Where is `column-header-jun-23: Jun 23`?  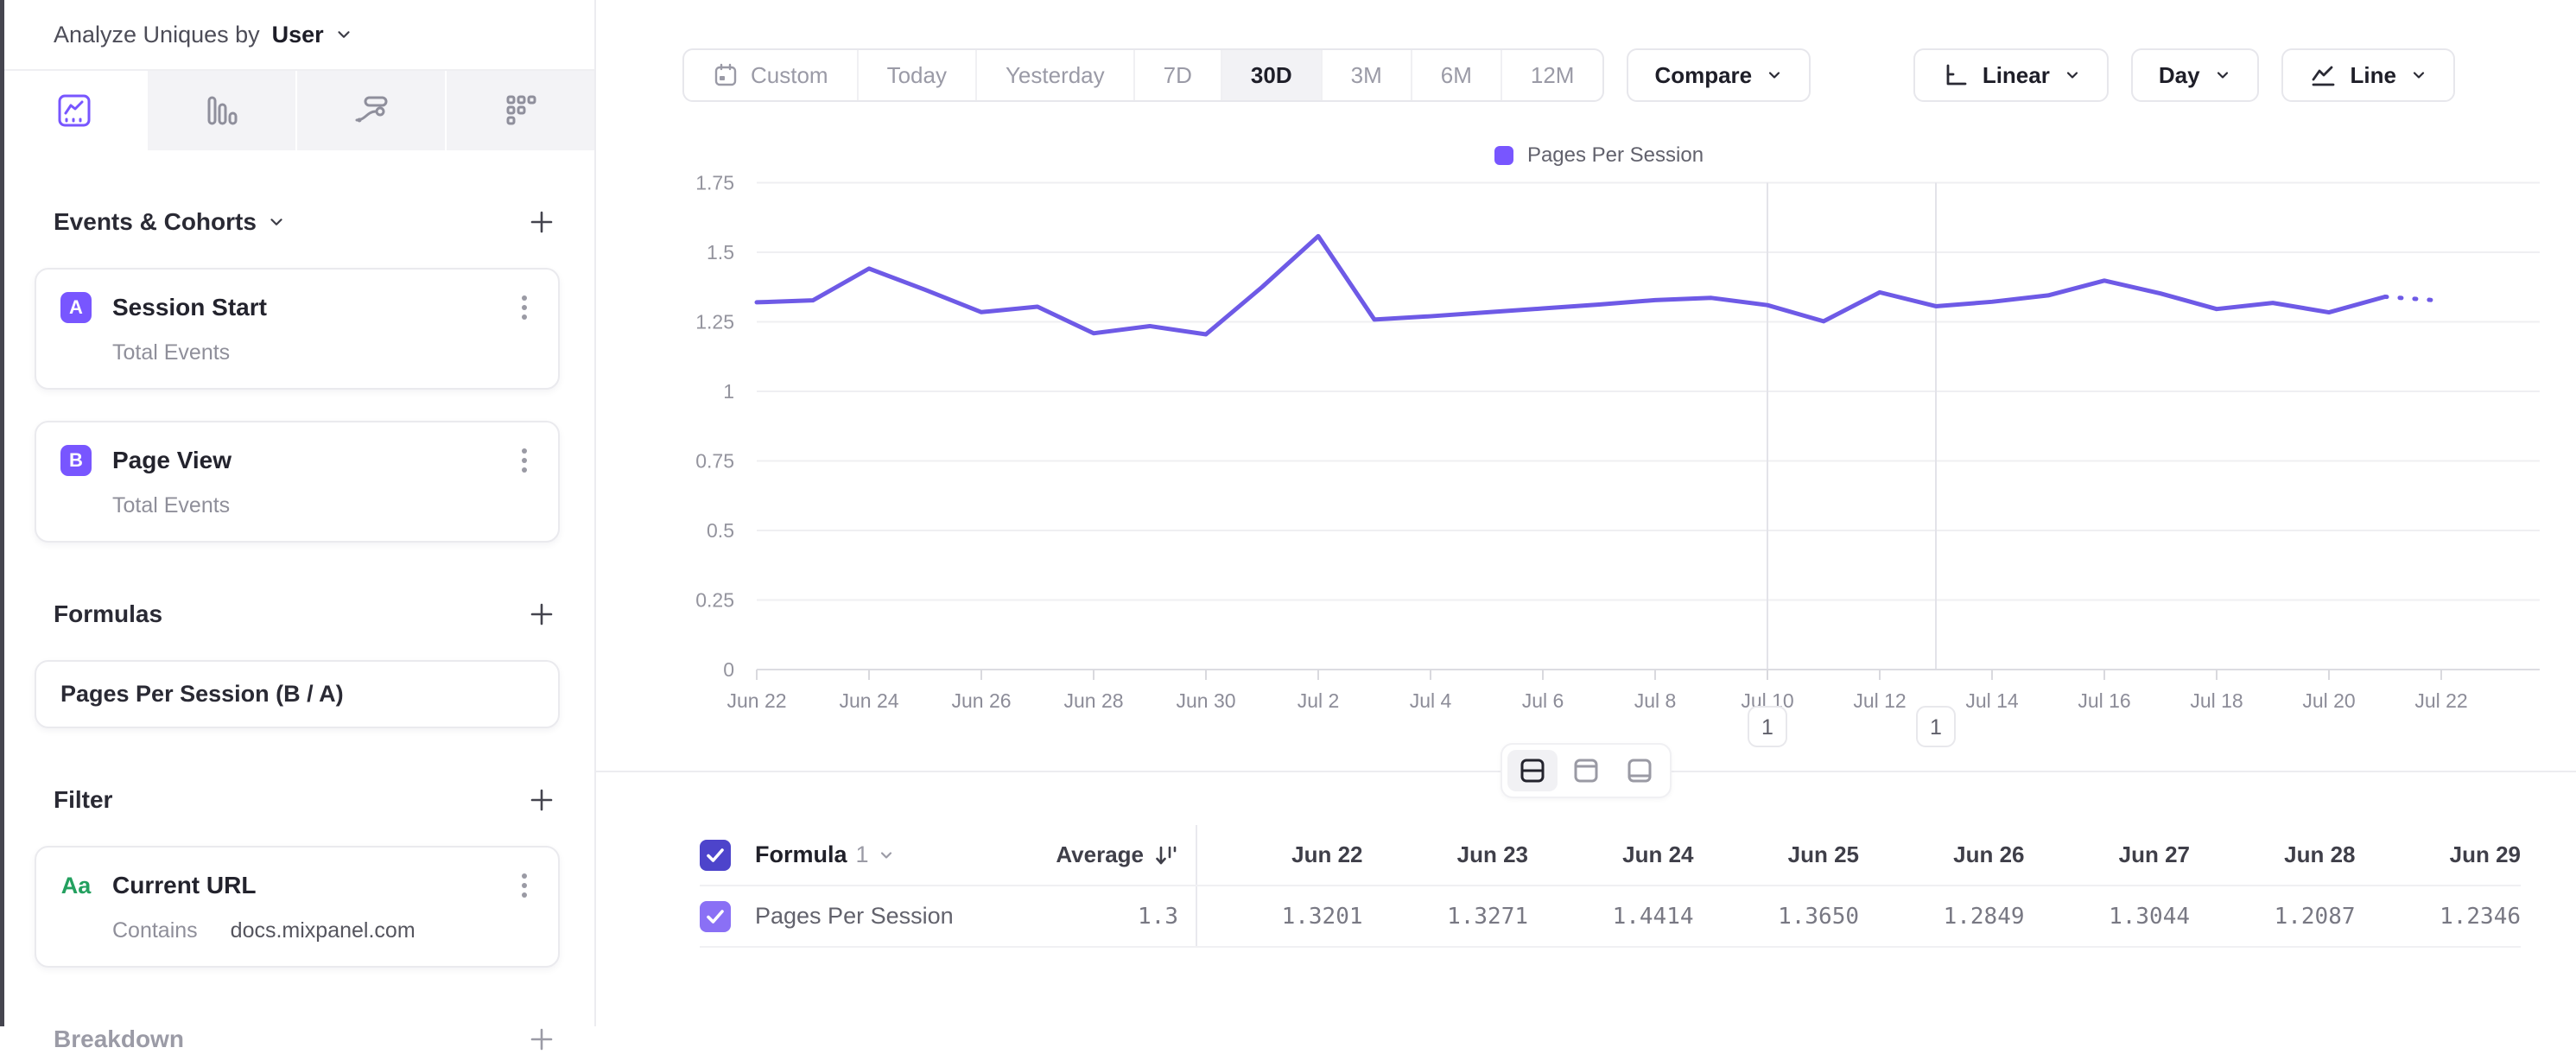
column-header-jun-23: Jun 23 is located at coordinates (1446, 854).